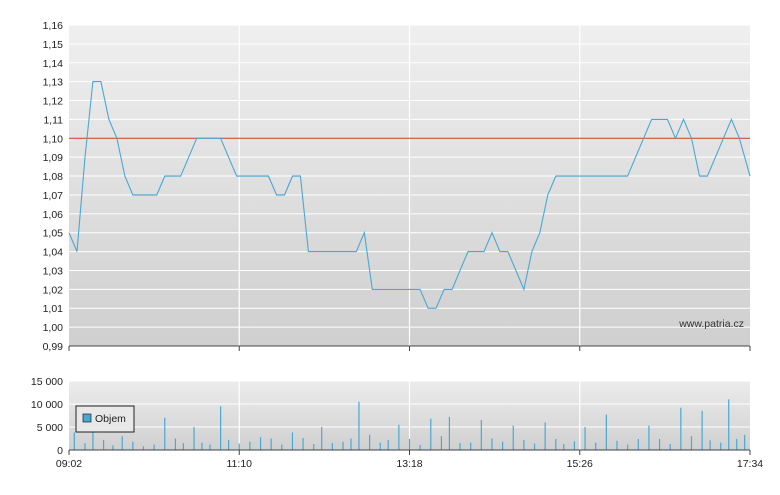  I want to click on price-y-tick-label: 1,01, so click(53, 309).